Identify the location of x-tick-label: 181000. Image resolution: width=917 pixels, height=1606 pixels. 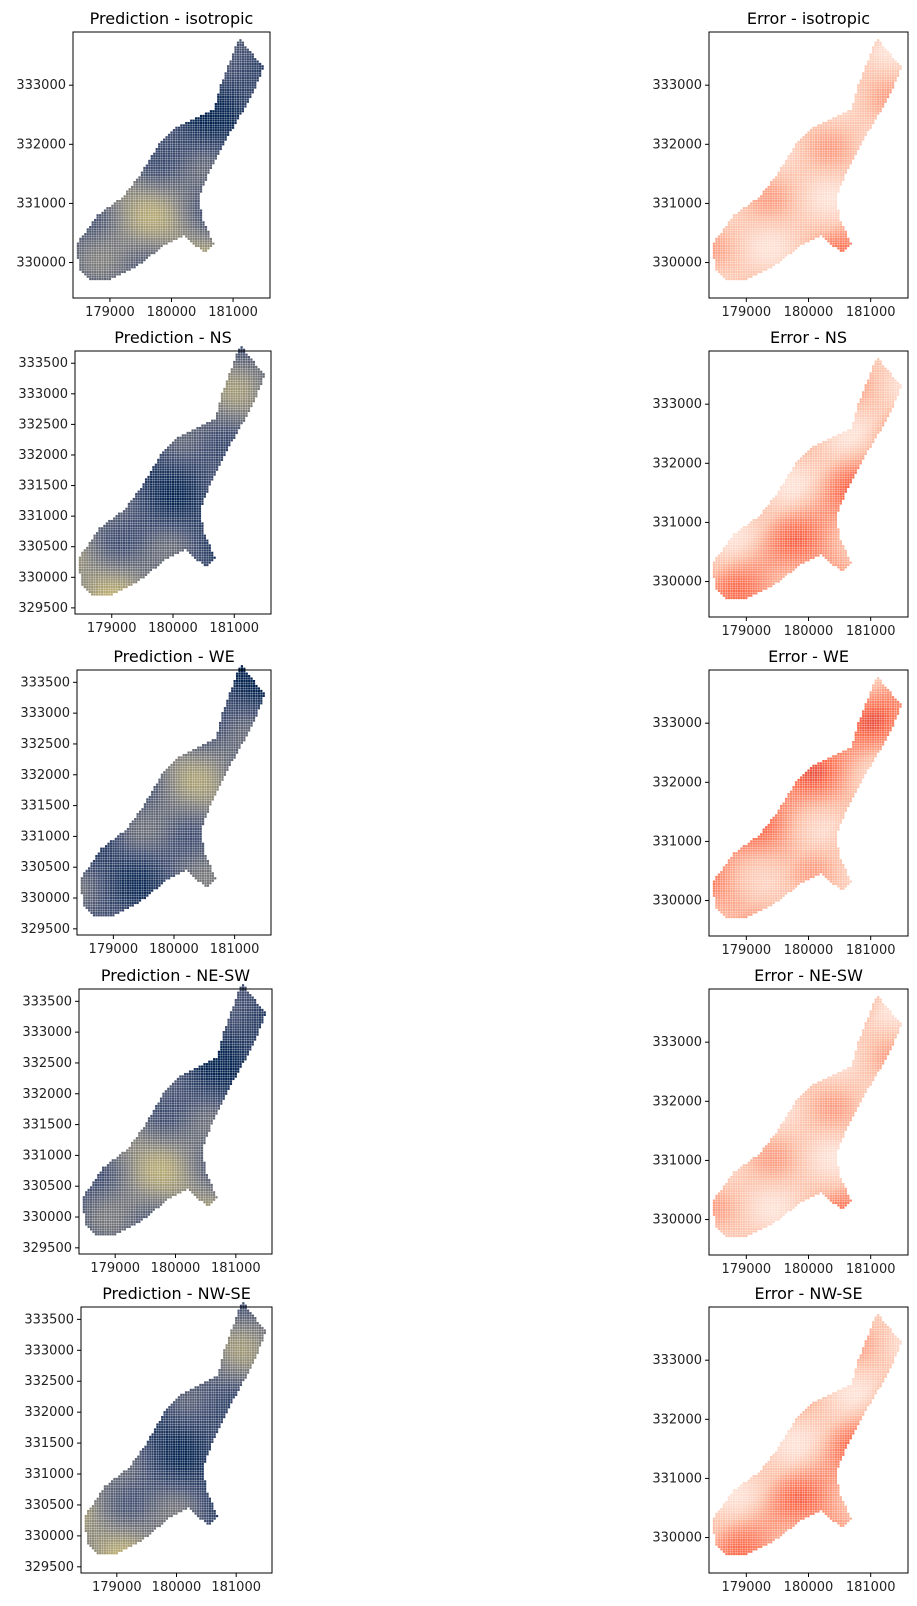
(233, 312).